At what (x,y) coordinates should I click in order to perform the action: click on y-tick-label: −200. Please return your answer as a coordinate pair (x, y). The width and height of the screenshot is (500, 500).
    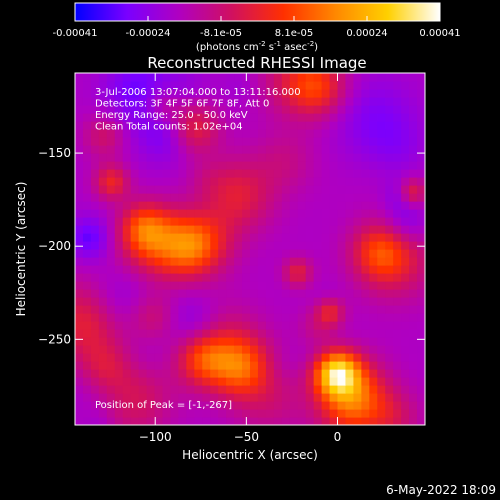
    Looking at the image, I should click on (54, 246).